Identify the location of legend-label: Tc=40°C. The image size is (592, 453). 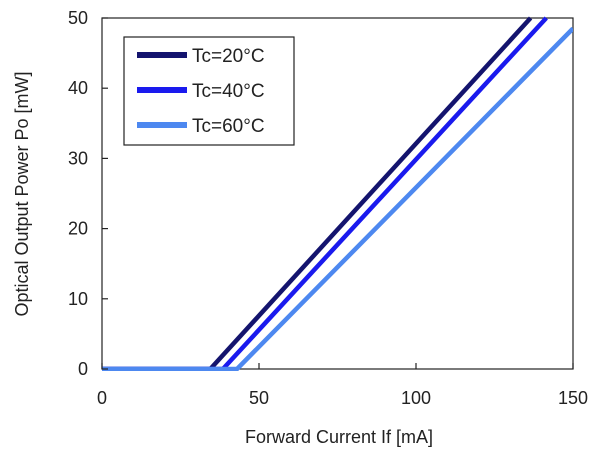
(228, 91).